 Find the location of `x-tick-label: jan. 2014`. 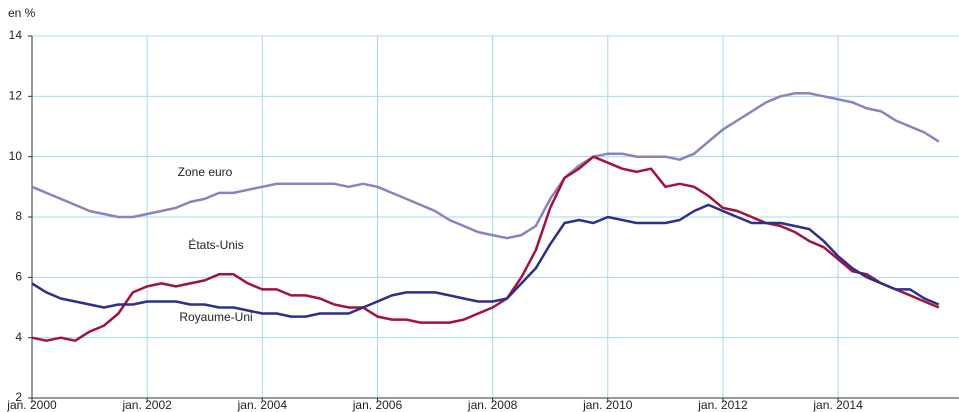

x-tick-label: jan. 2014 is located at coordinates (837, 405).